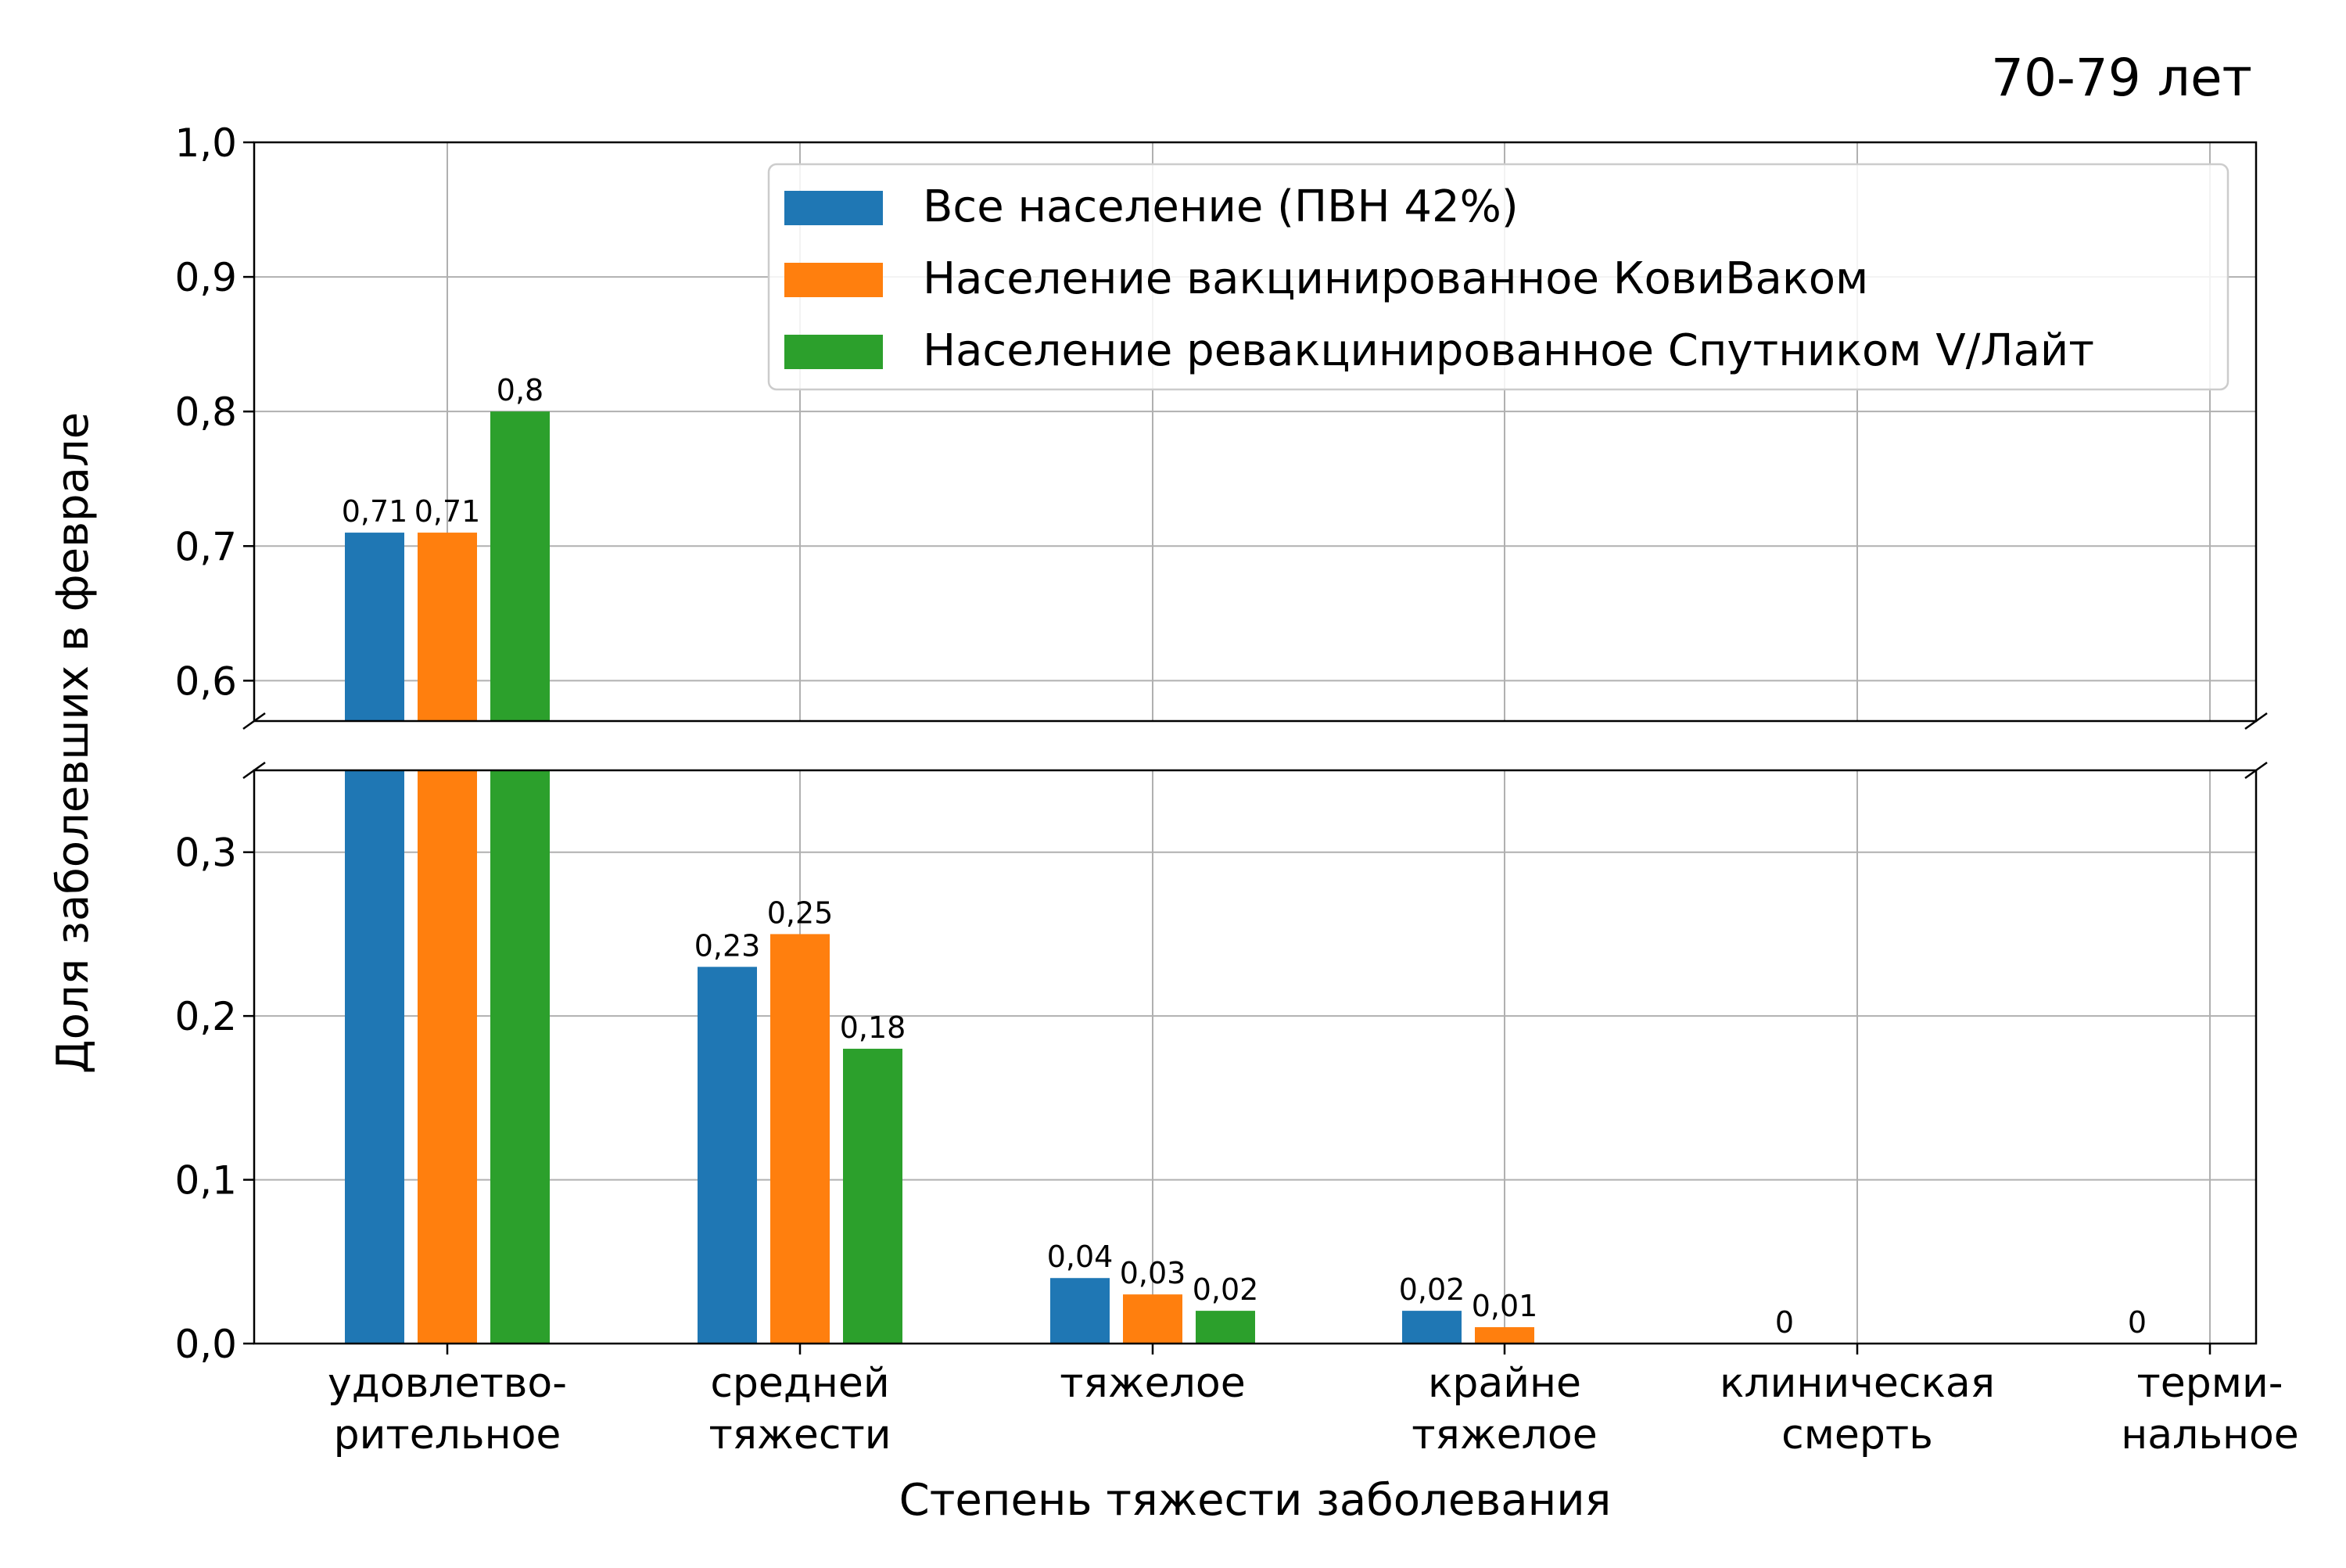  Describe the element at coordinates (1505, 1409) in the screenshot. I see `x-tick-label: крайне тяжелое` at that location.